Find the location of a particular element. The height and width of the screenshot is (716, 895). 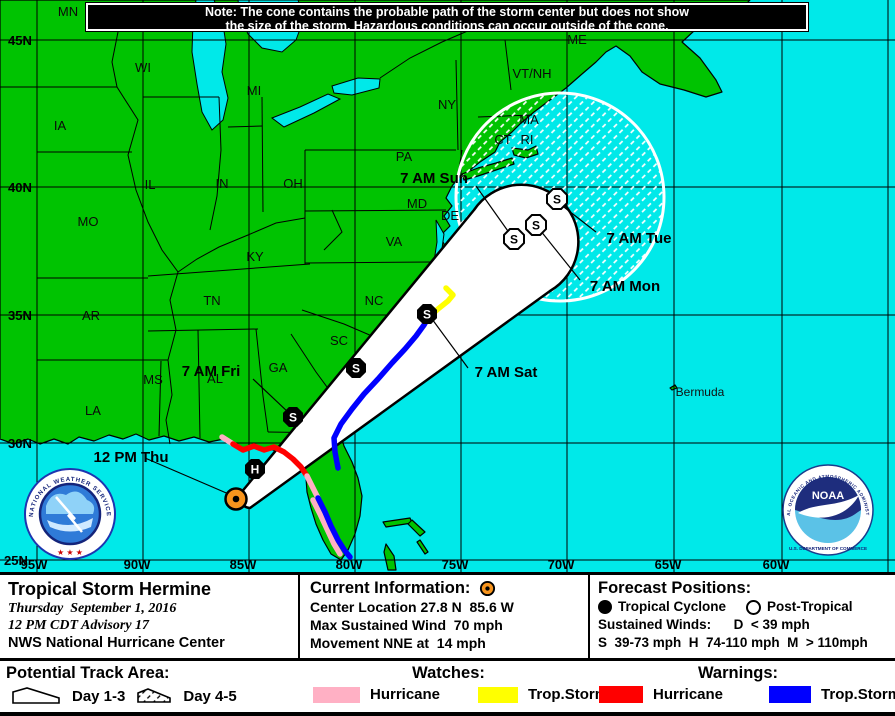

current-info-header: Current Information: is located at coordinates (390, 588).